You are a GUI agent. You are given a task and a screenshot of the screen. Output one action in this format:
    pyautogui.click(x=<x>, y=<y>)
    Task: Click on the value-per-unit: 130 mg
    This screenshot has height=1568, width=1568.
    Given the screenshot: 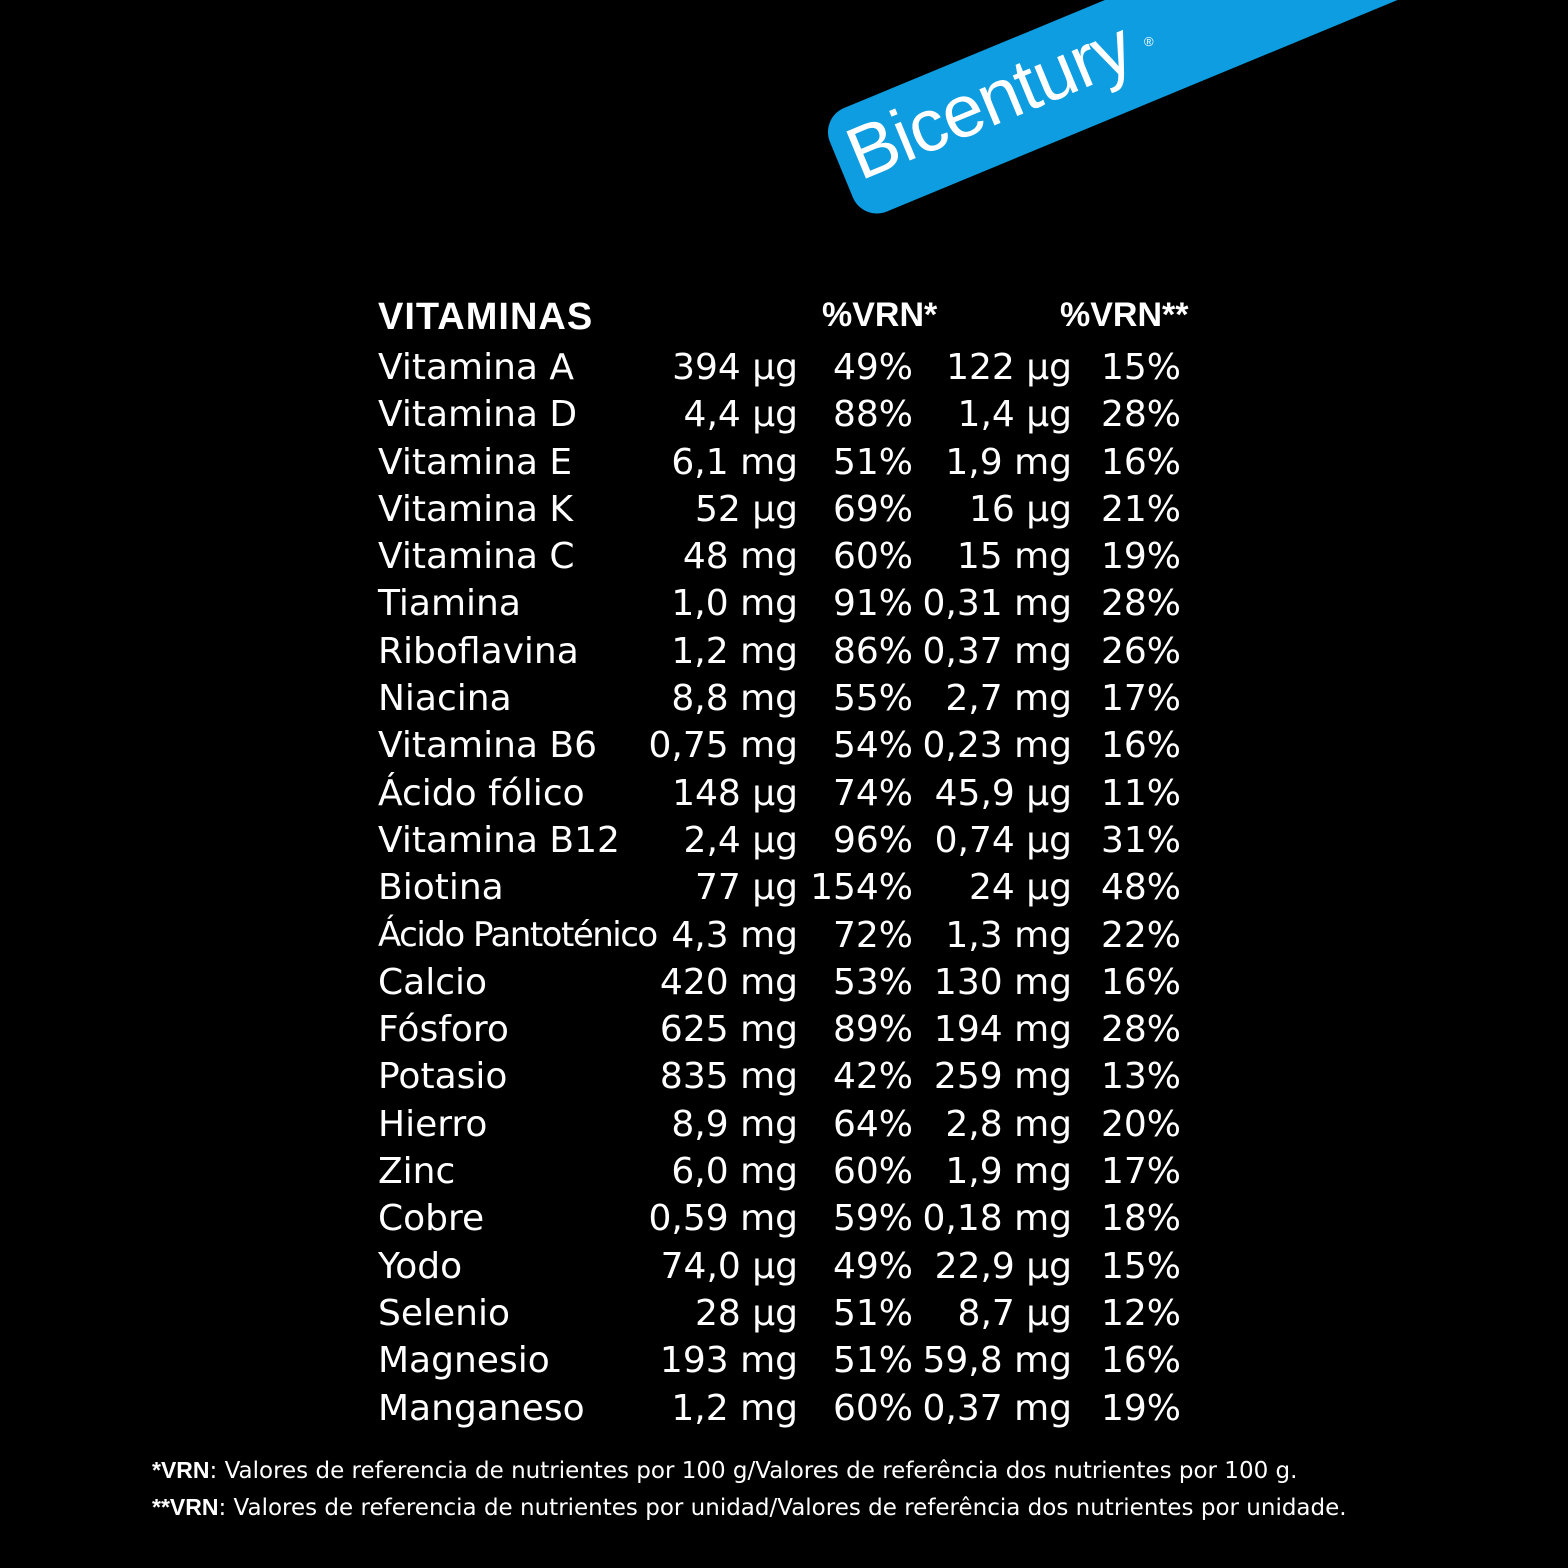 What is the action you would take?
    pyautogui.click(x=1002, y=982)
    